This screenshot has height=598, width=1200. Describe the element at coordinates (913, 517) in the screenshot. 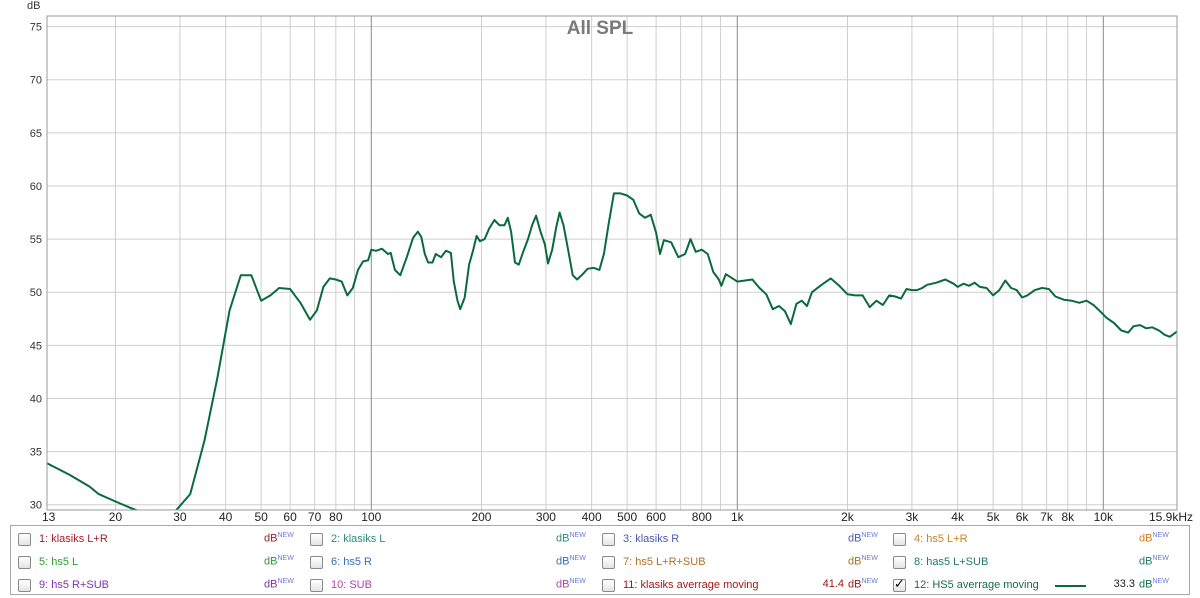

I see `x-tick-label: 3k` at that location.